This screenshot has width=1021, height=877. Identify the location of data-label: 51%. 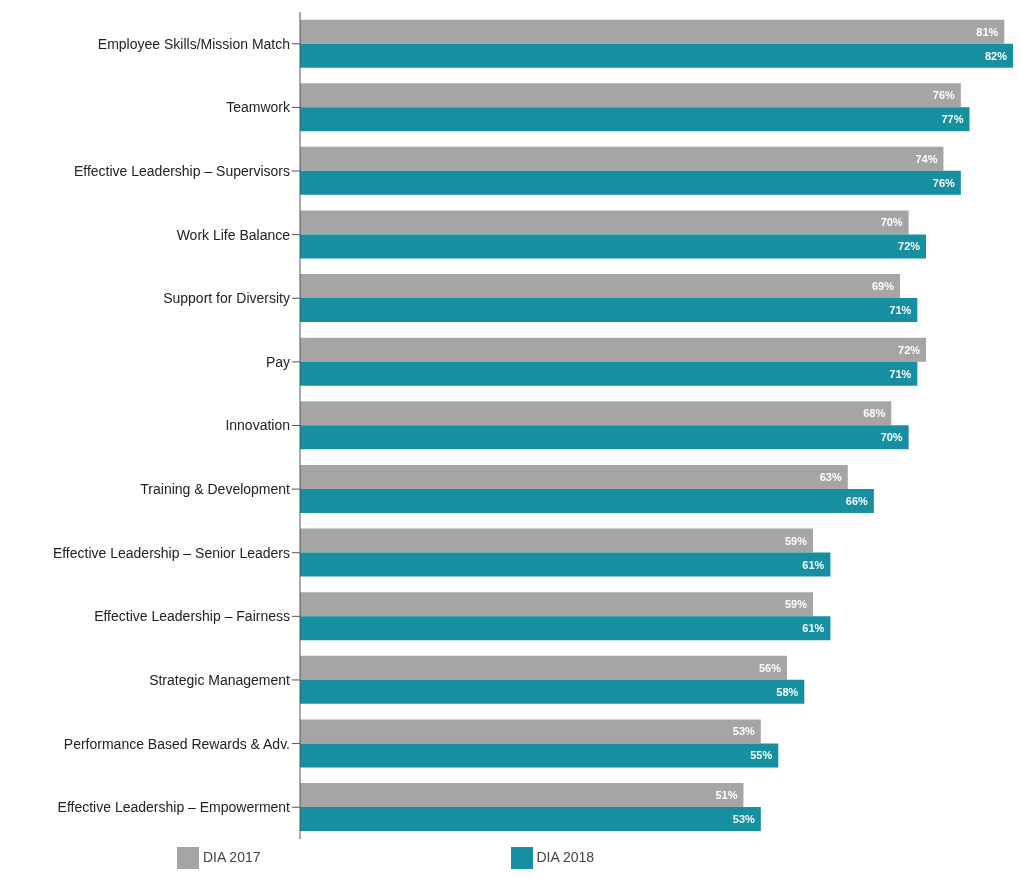
(726, 795).